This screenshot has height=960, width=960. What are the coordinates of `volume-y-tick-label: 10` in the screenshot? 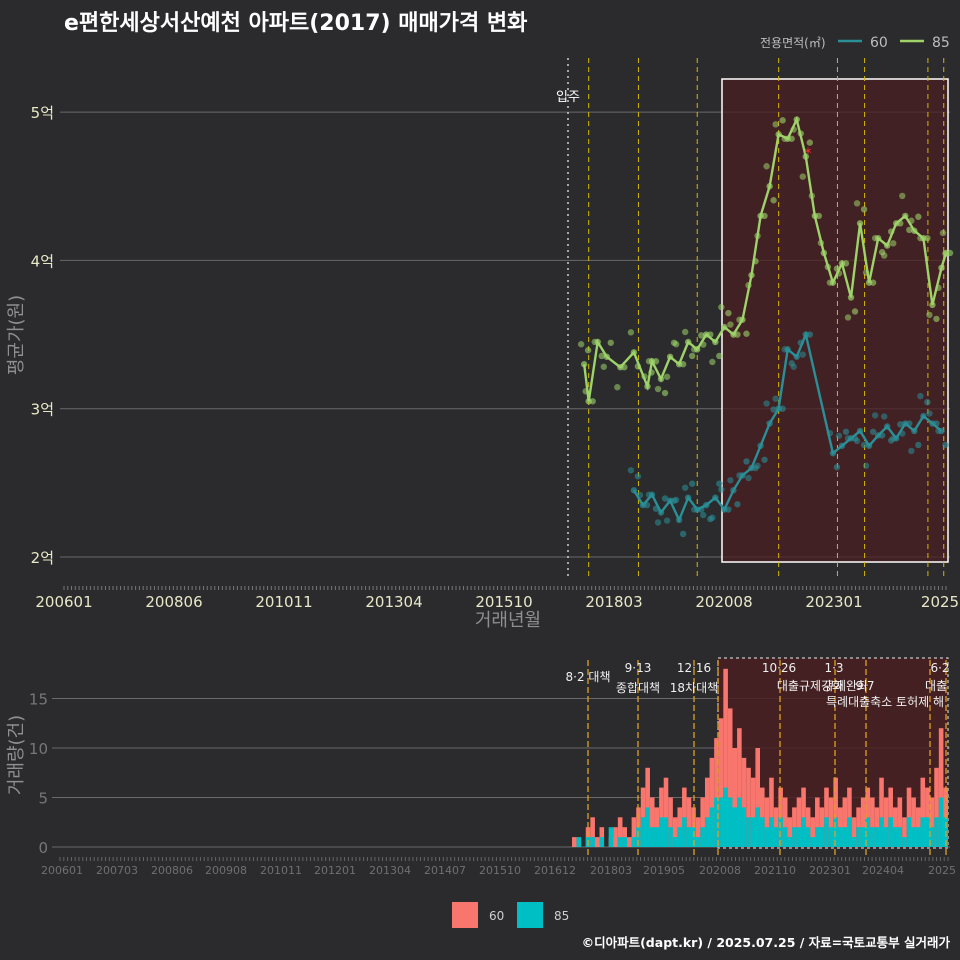 It's located at (38, 749).